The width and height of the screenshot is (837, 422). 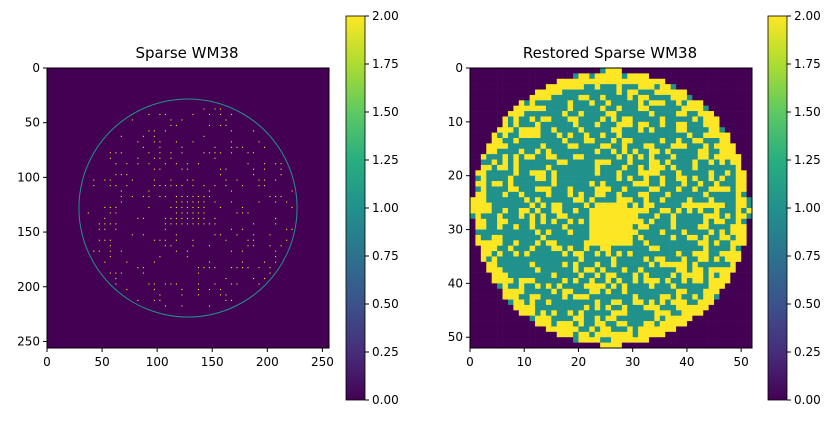 What do you see at coordinates (101, 362) in the screenshot?
I see `left-xtick-label: 50` at bounding box center [101, 362].